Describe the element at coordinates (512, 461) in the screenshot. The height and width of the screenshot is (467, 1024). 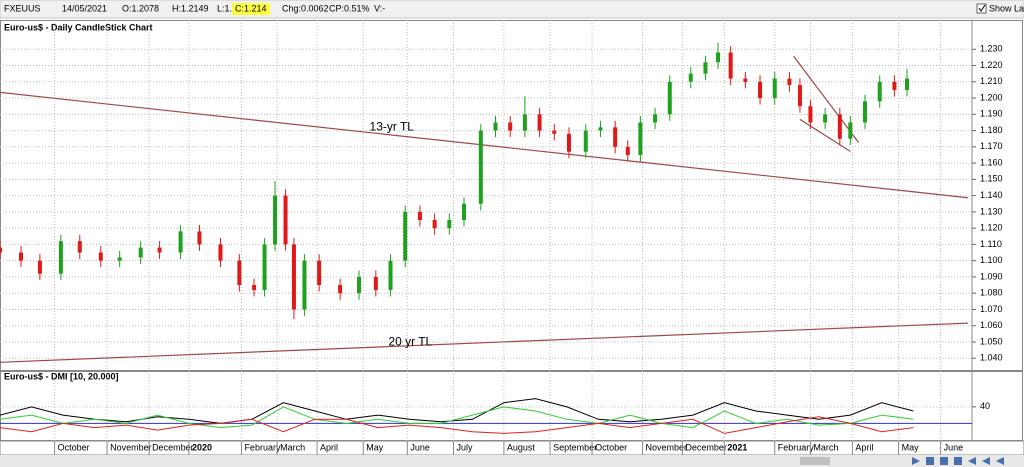
I see `scrollbar` at that location.